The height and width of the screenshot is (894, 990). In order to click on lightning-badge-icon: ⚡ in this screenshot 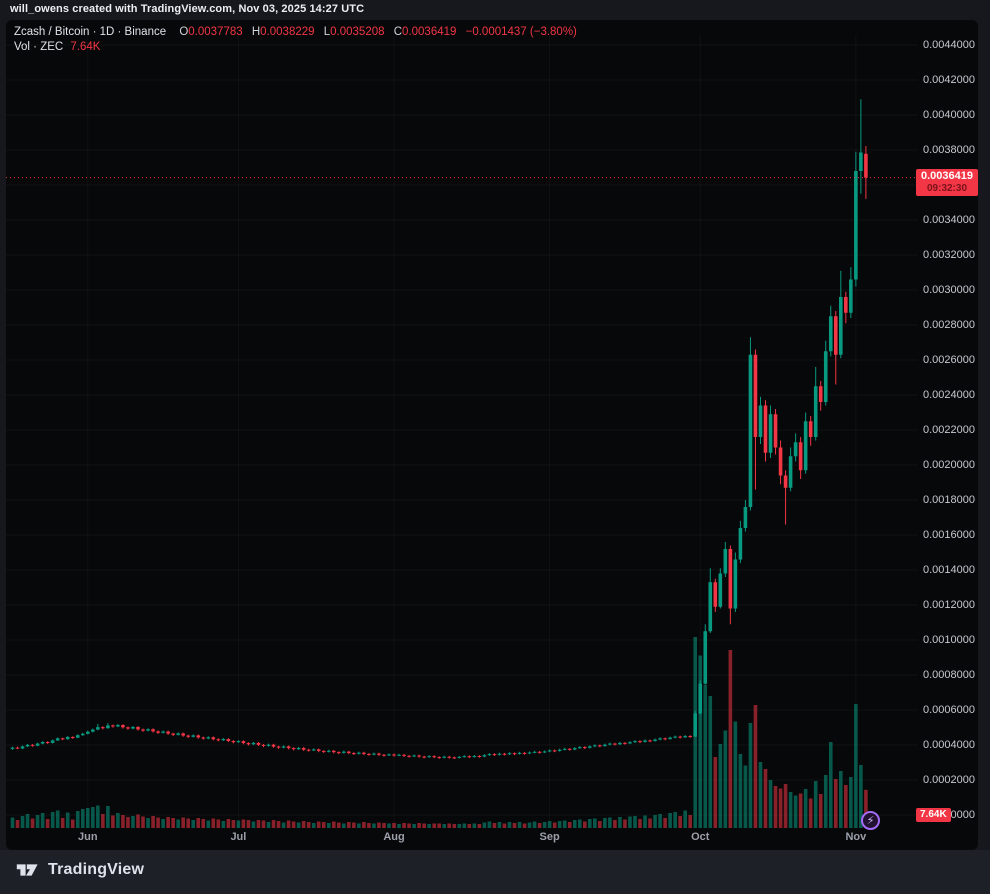, I will do `click(870, 820)`.